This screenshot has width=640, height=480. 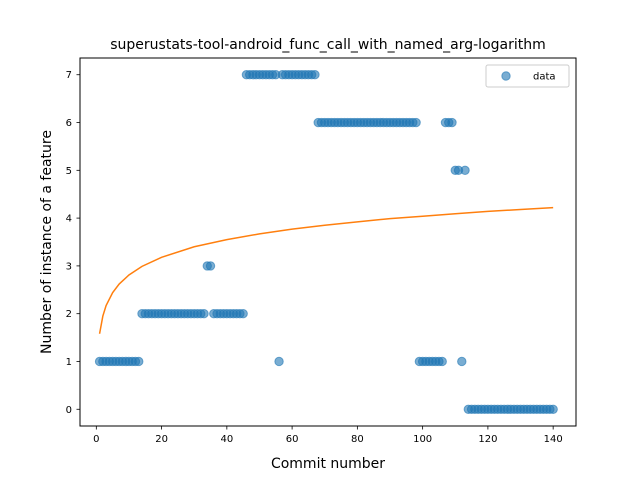 What do you see at coordinates (422, 439) in the screenshot?
I see `x-tick-label: 100` at bounding box center [422, 439].